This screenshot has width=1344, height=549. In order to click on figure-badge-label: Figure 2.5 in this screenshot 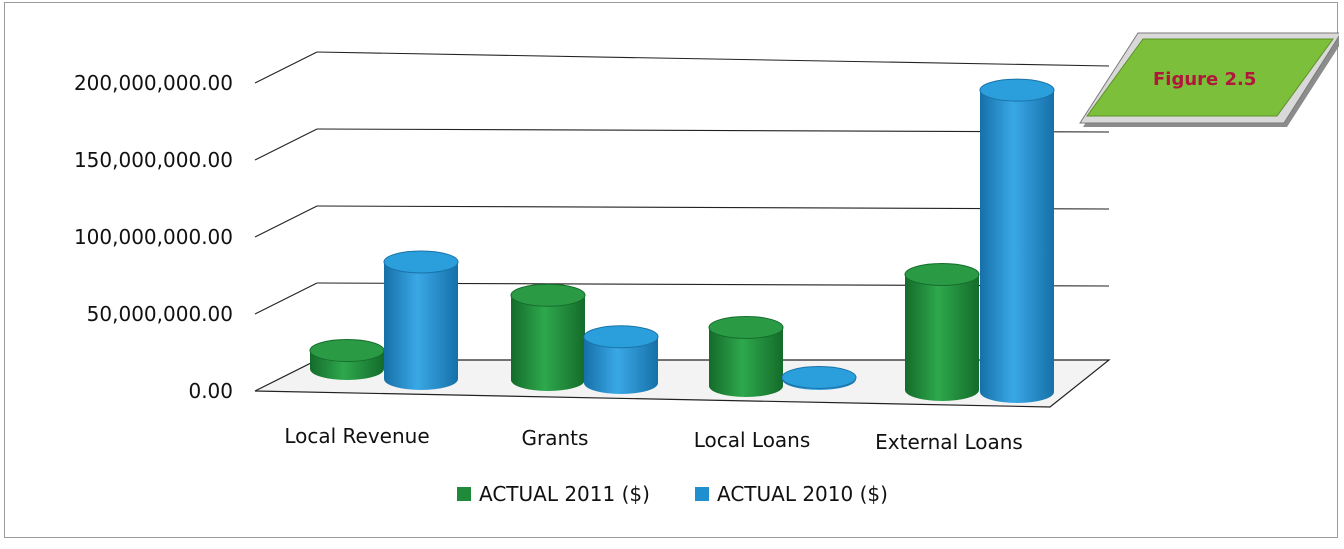, I will do `click(1204, 79)`.